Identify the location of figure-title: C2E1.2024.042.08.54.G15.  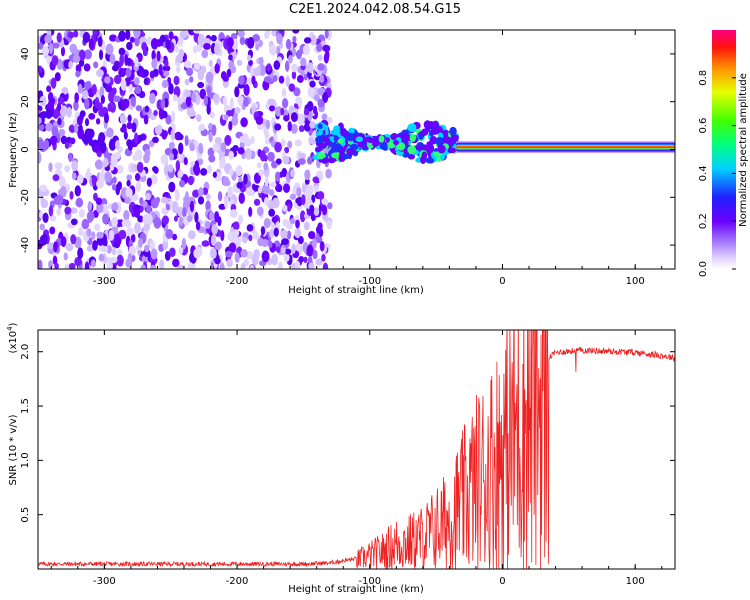
(375, 9).